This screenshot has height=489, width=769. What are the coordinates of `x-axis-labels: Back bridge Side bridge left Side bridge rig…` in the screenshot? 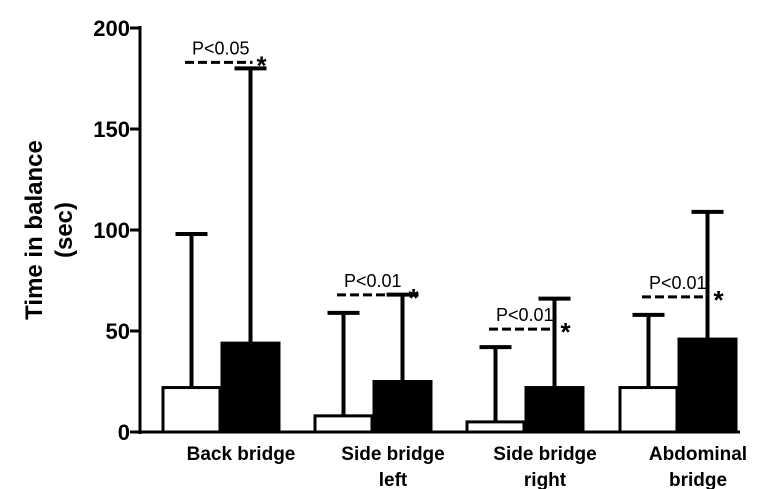 It's located at (467, 466).